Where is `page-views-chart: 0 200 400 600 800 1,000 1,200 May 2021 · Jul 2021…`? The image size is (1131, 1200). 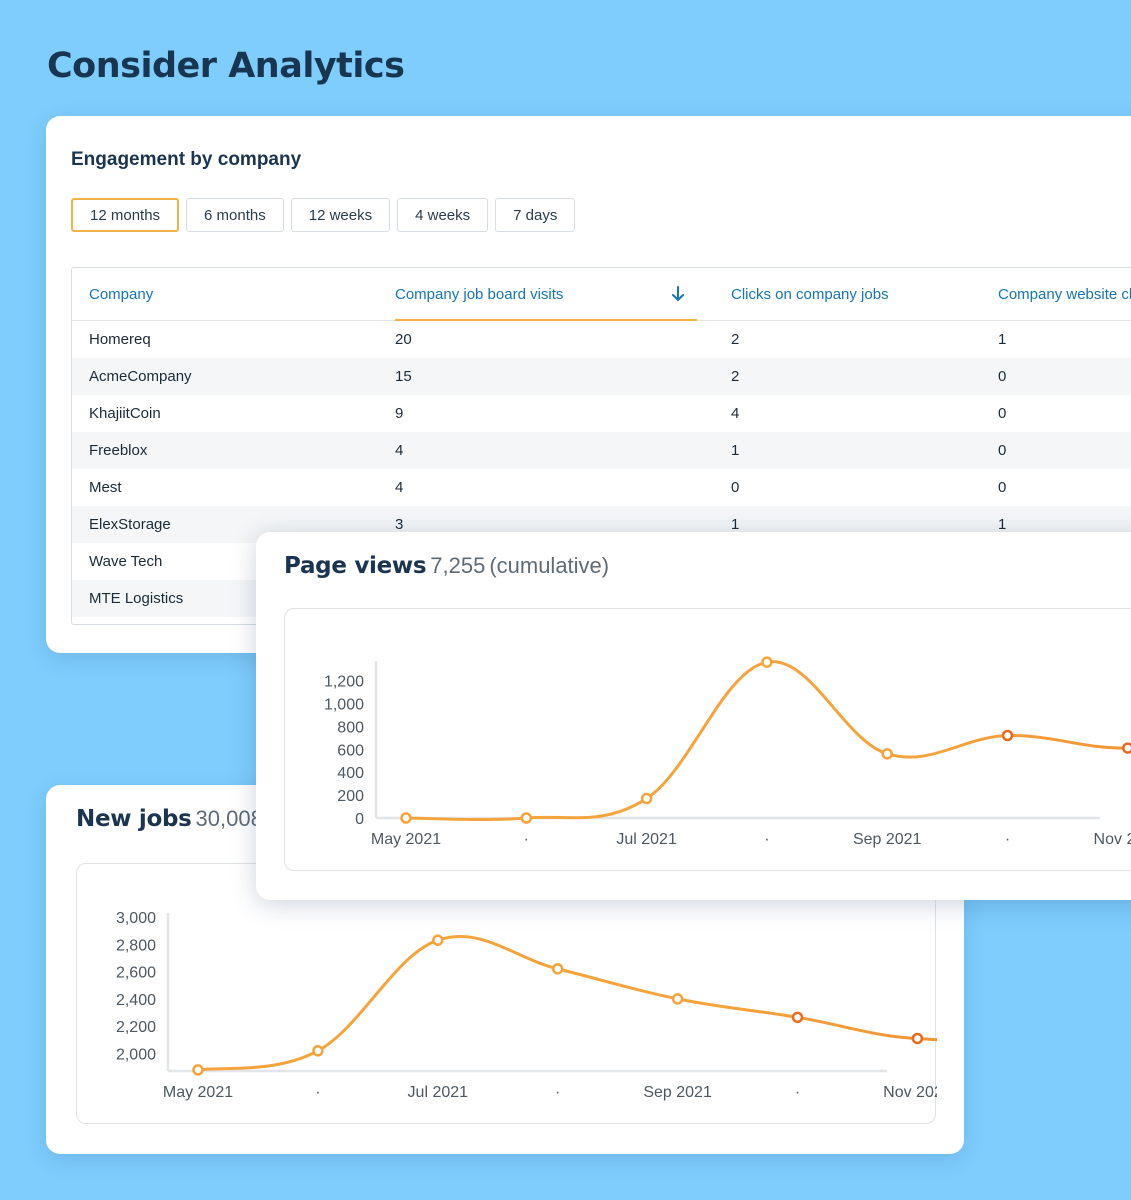
page-views-chart: 0 200 400 600 800 1,000 1,200 May 2021 · Jul 2021… is located at coordinates (727, 752).